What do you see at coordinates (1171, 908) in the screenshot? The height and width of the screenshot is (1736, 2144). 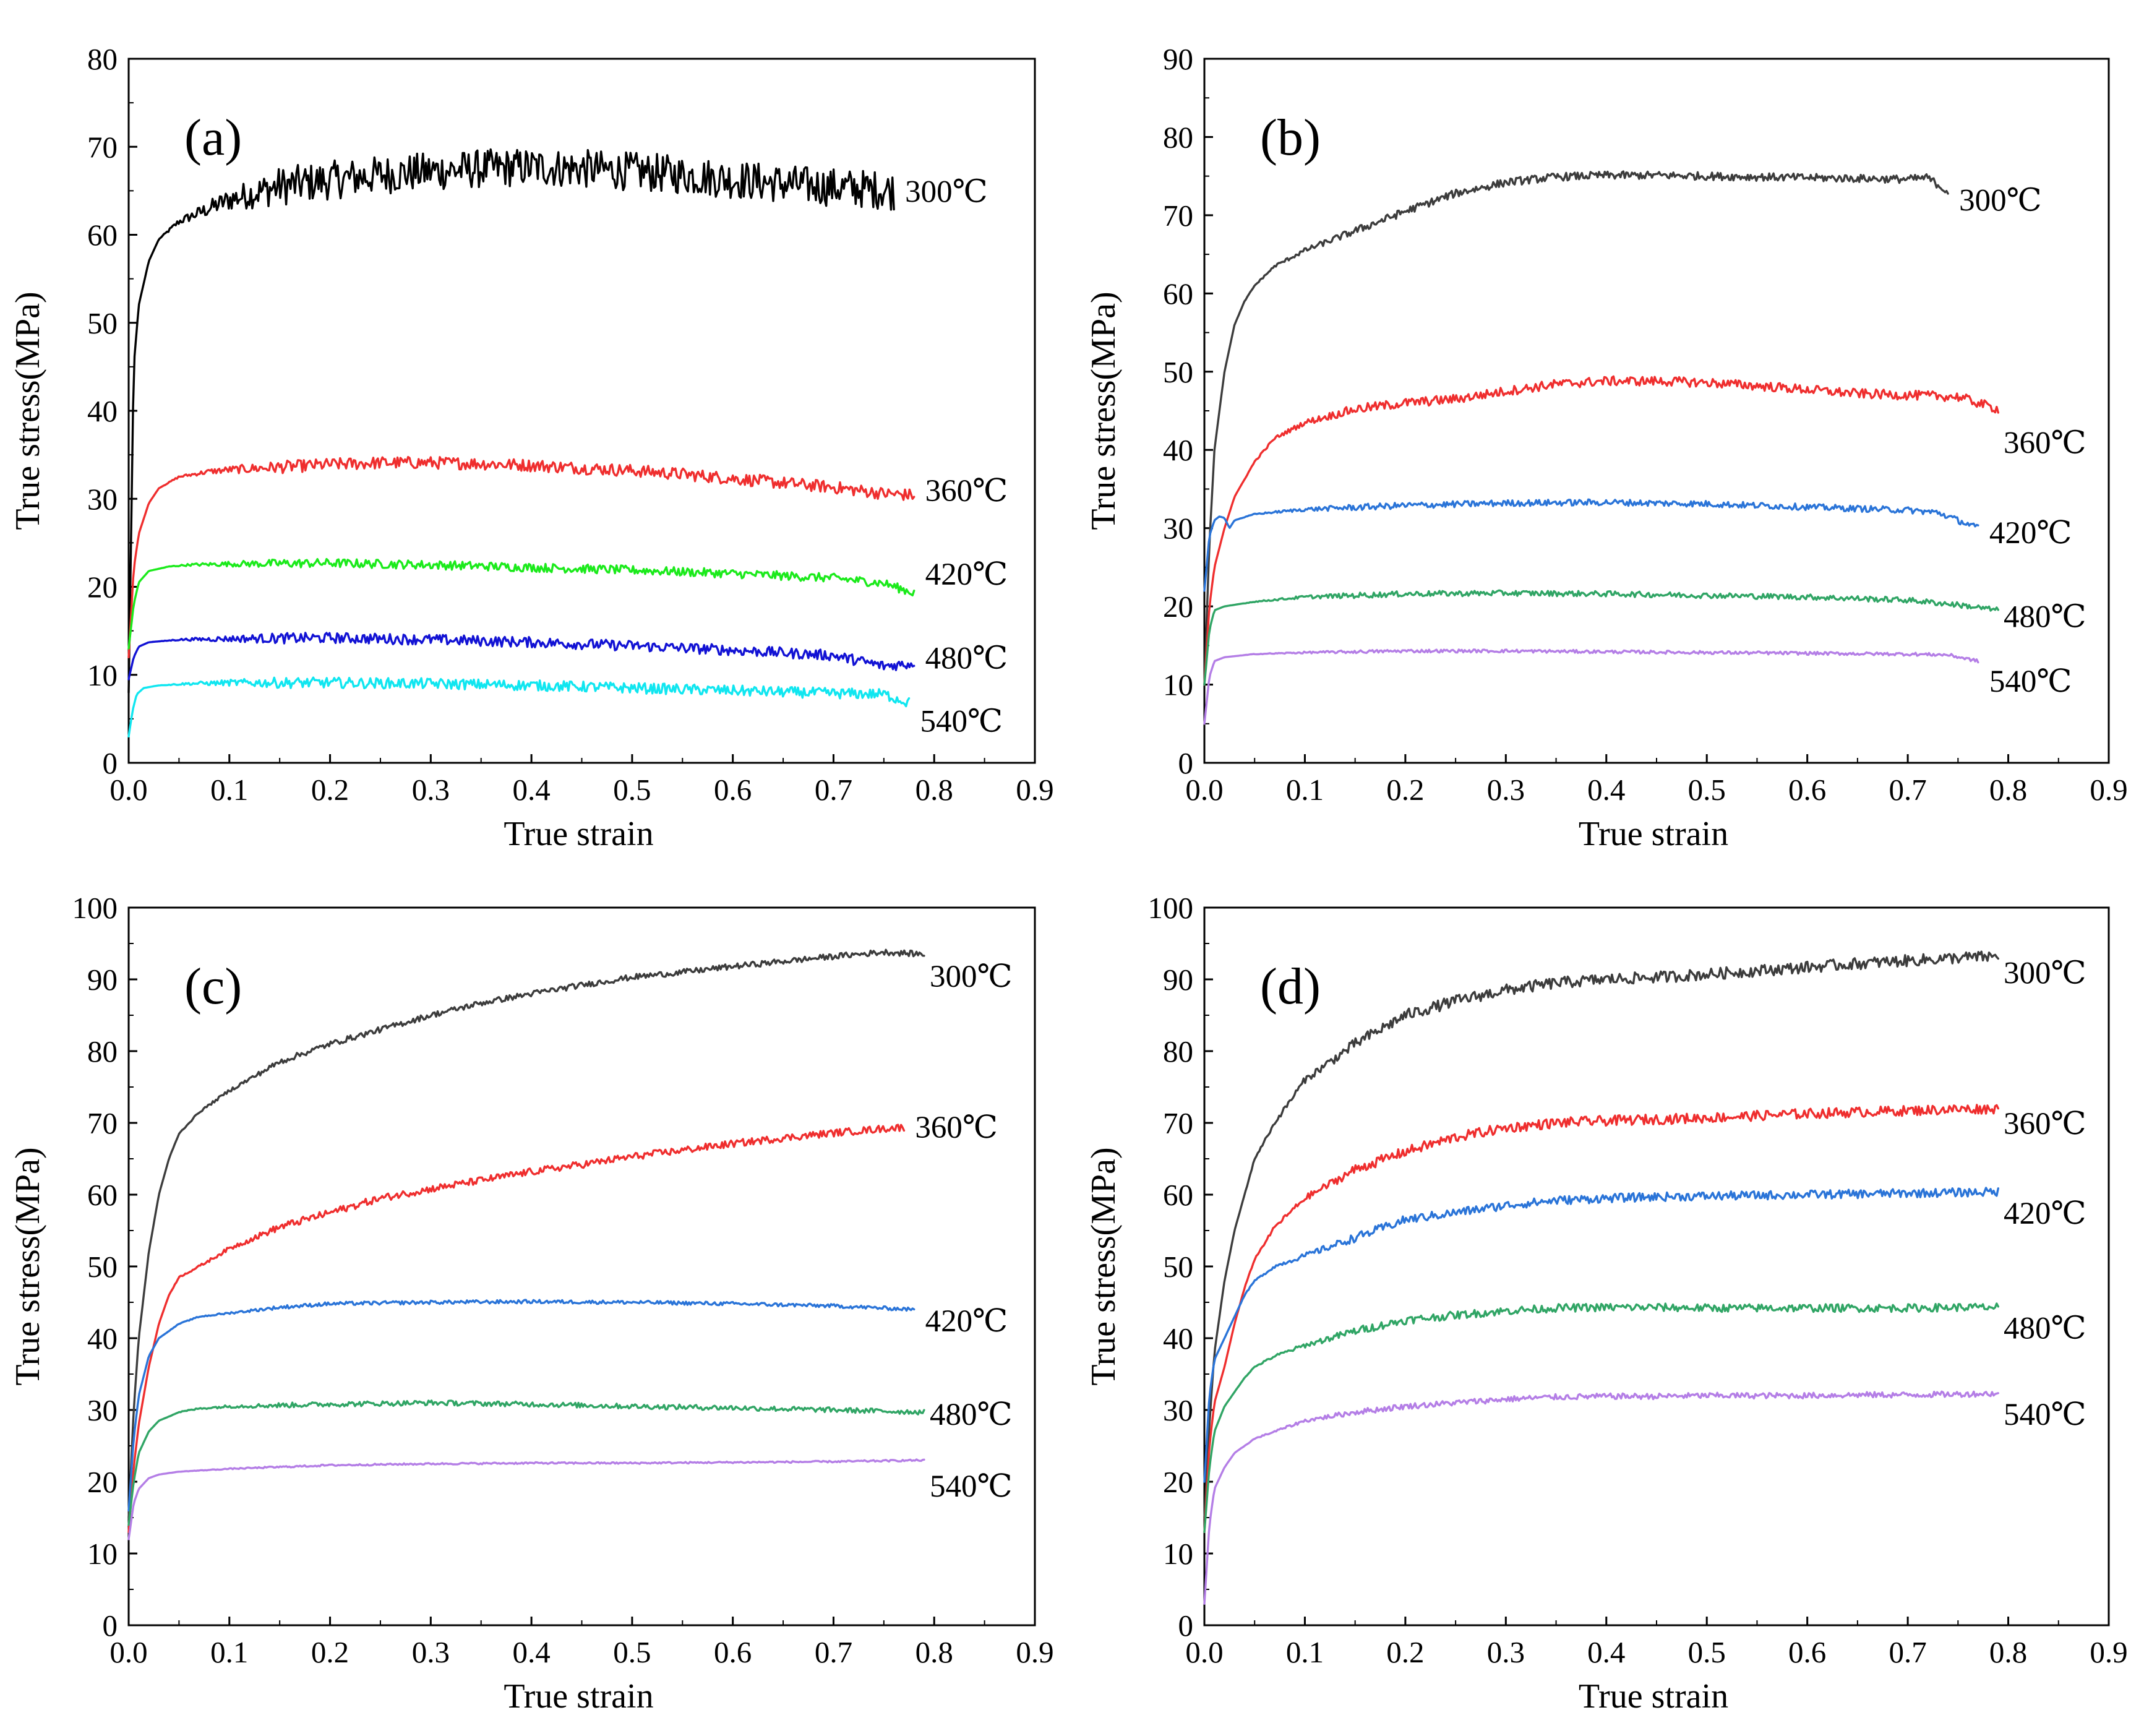 I see `y-tick-label: 100` at bounding box center [1171, 908].